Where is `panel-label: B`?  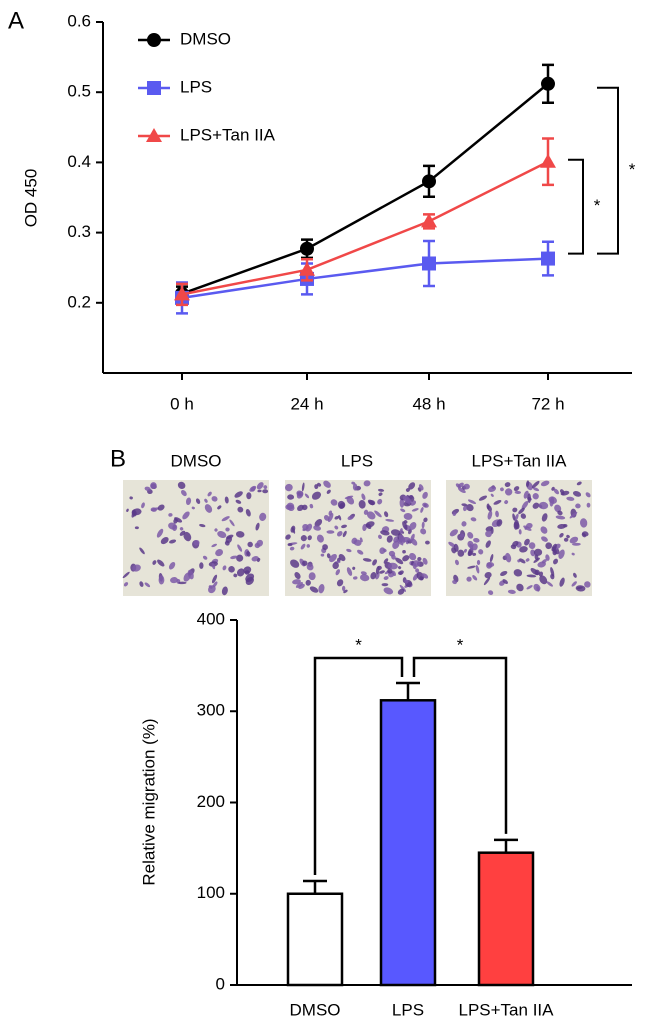
panel-label: B is located at coordinates (118, 458).